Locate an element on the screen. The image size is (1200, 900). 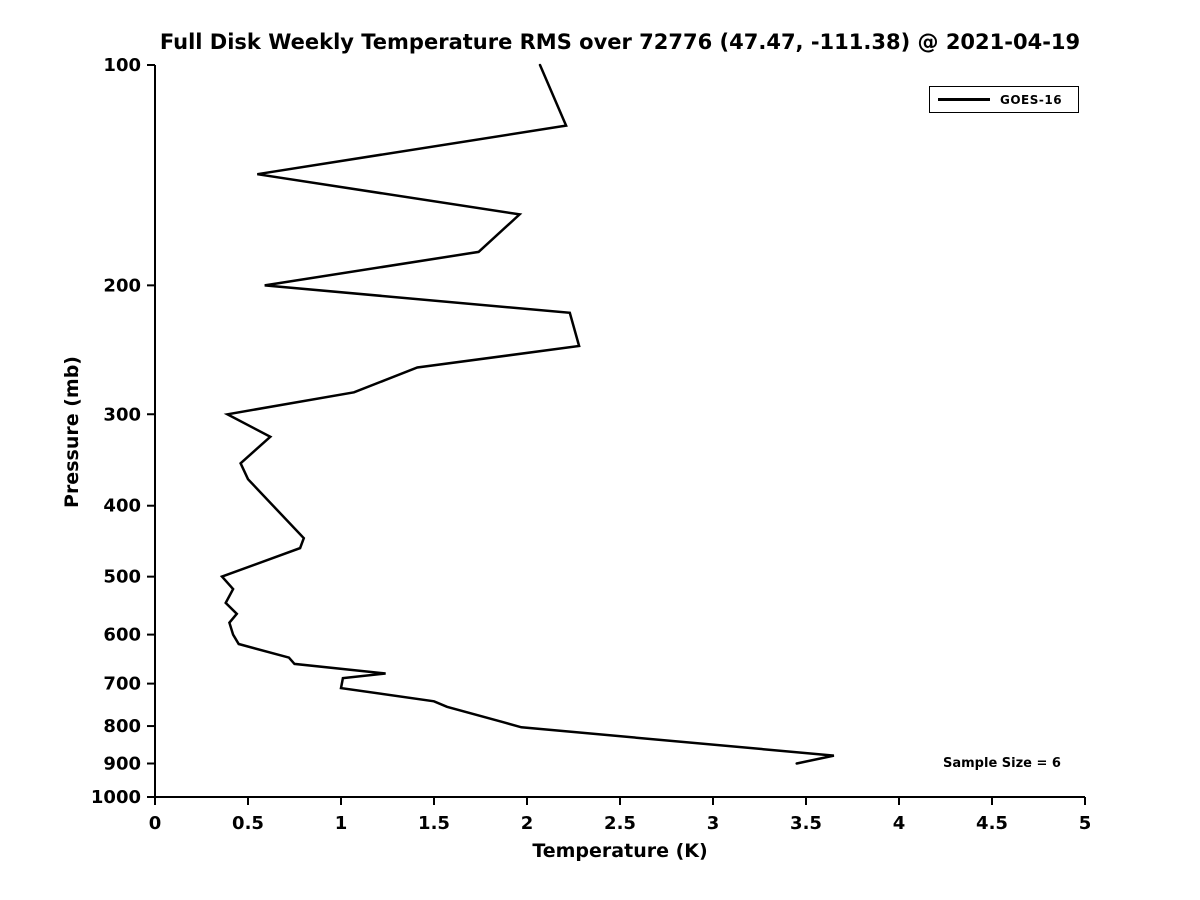
y-tick-label: 100 is located at coordinates (122, 65).